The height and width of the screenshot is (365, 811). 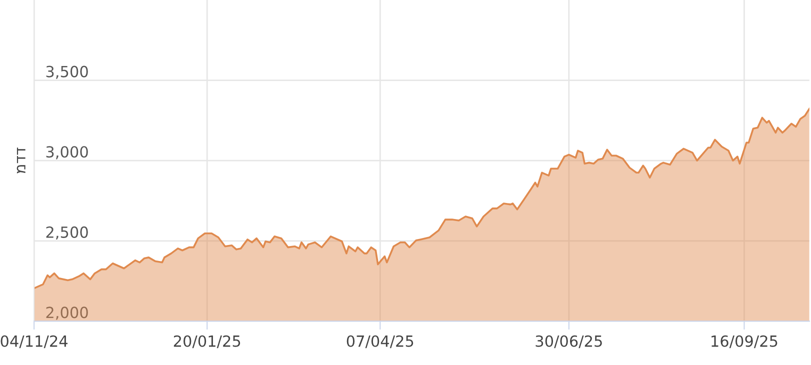 I want to click on x-tick-label: 16/09/25, so click(x=745, y=341).